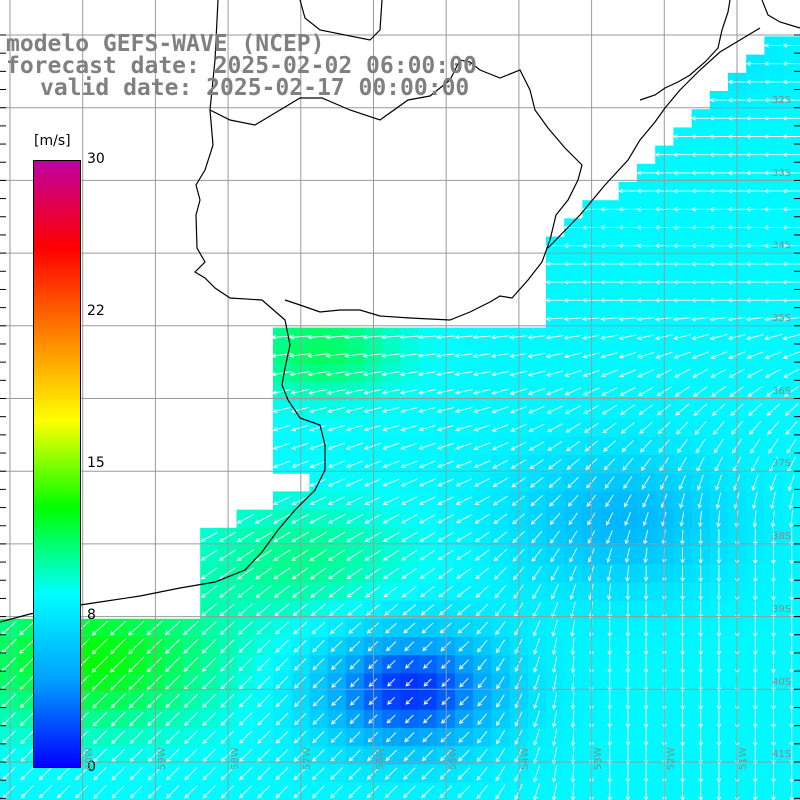 The height and width of the screenshot is (800, 800). I want to click on lat-label: 39S, so click(782, 609).